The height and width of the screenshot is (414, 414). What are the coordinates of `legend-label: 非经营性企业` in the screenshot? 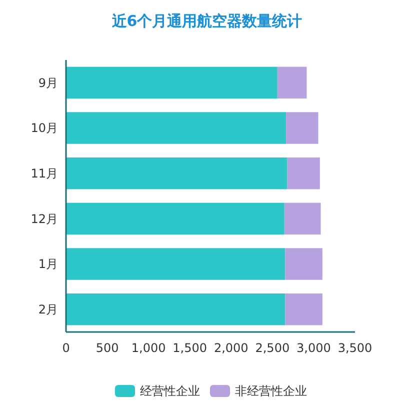 It's located at (271, 391).